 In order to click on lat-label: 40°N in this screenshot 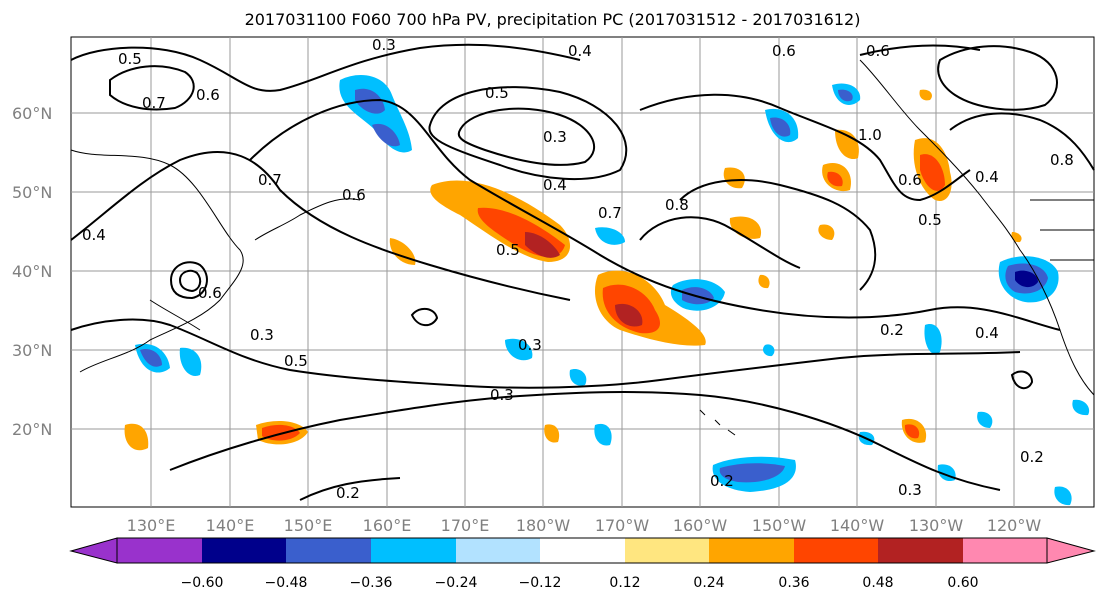, I will do `click(32, 271)`.